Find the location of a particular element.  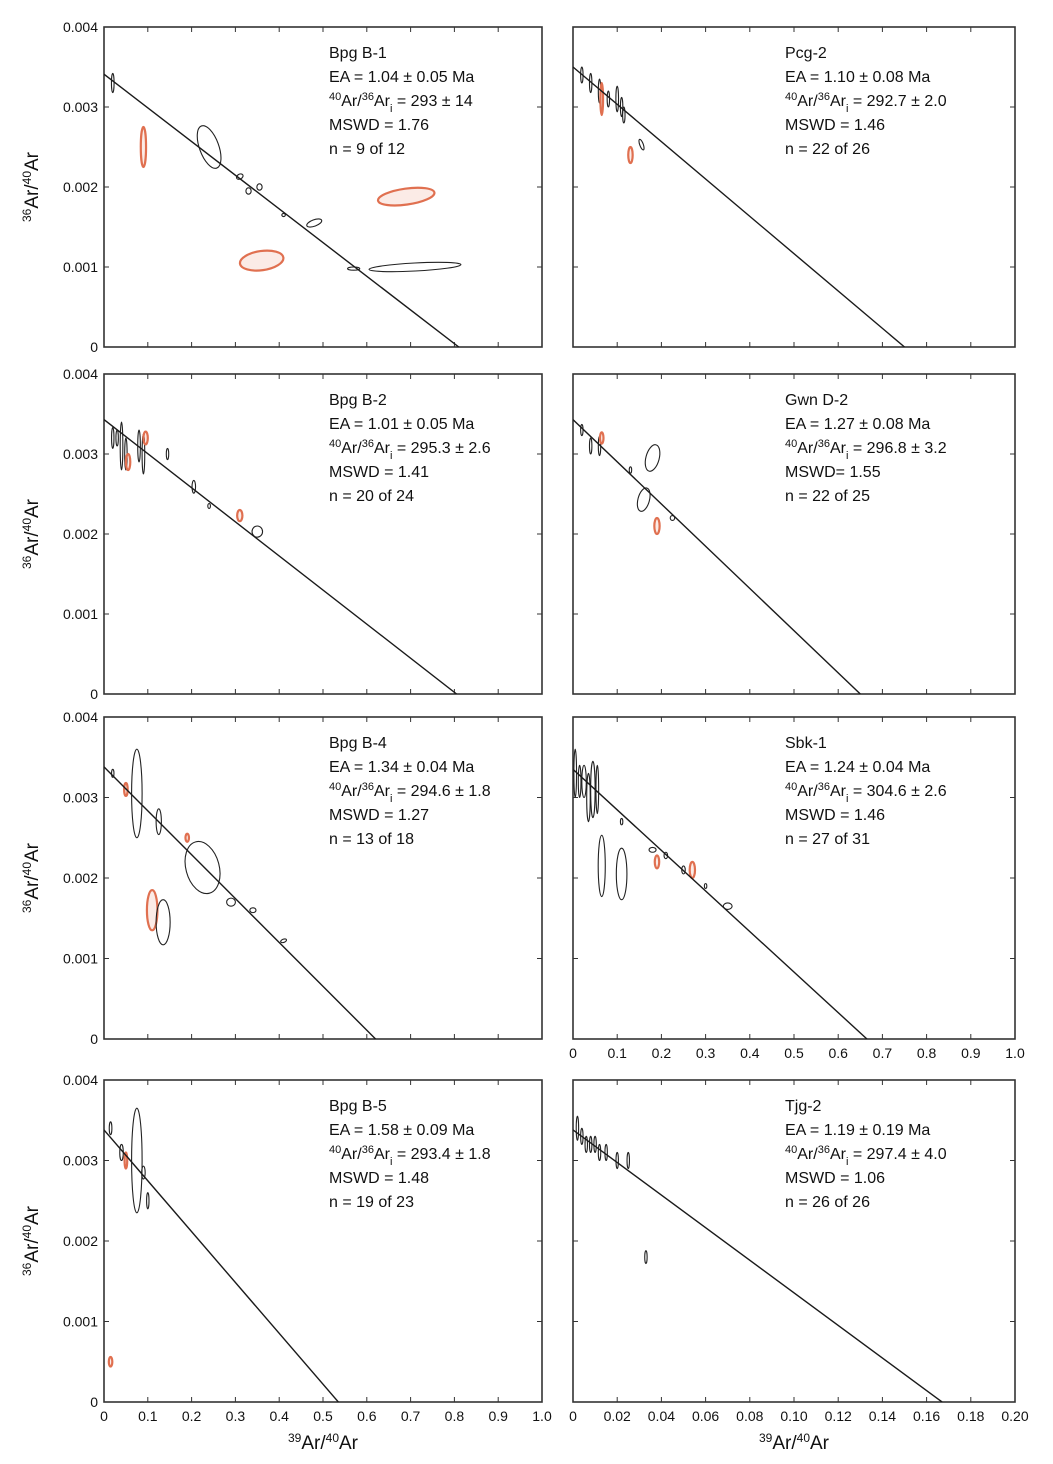

sample-label: Tjg-2 is located at coordinates (803, 1106).